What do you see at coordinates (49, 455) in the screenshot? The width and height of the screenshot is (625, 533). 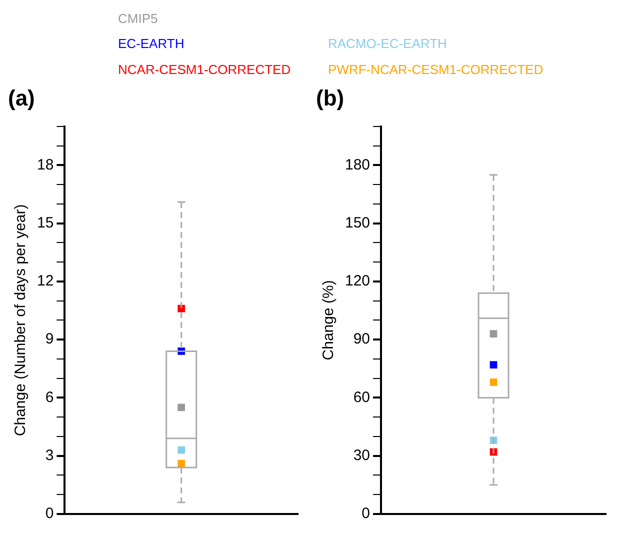 I see `y-tick-label: 3` at bounding box center [49, 455].